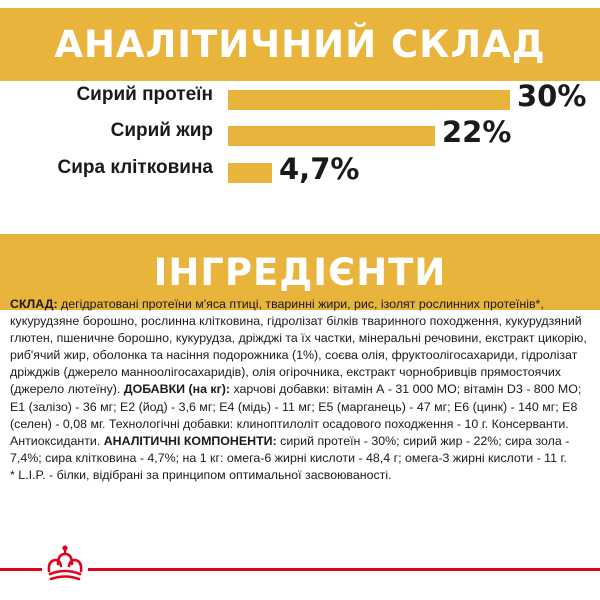 The image size is (600, 600). I want to click on royal-canin-crown-icon, so click(65, 563).